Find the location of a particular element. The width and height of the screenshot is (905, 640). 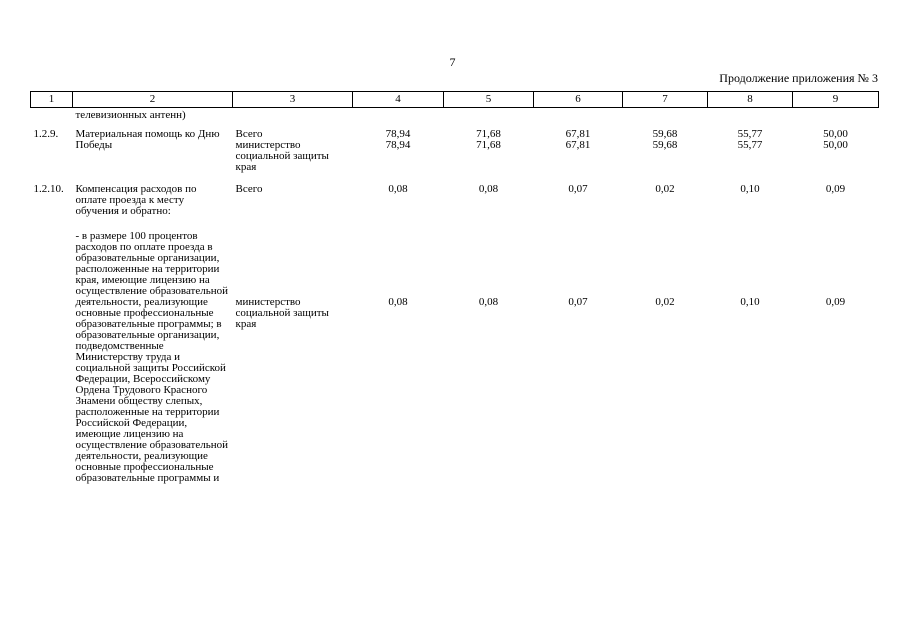

row-number: 1.2.10. is located at coordinates (48, 189).